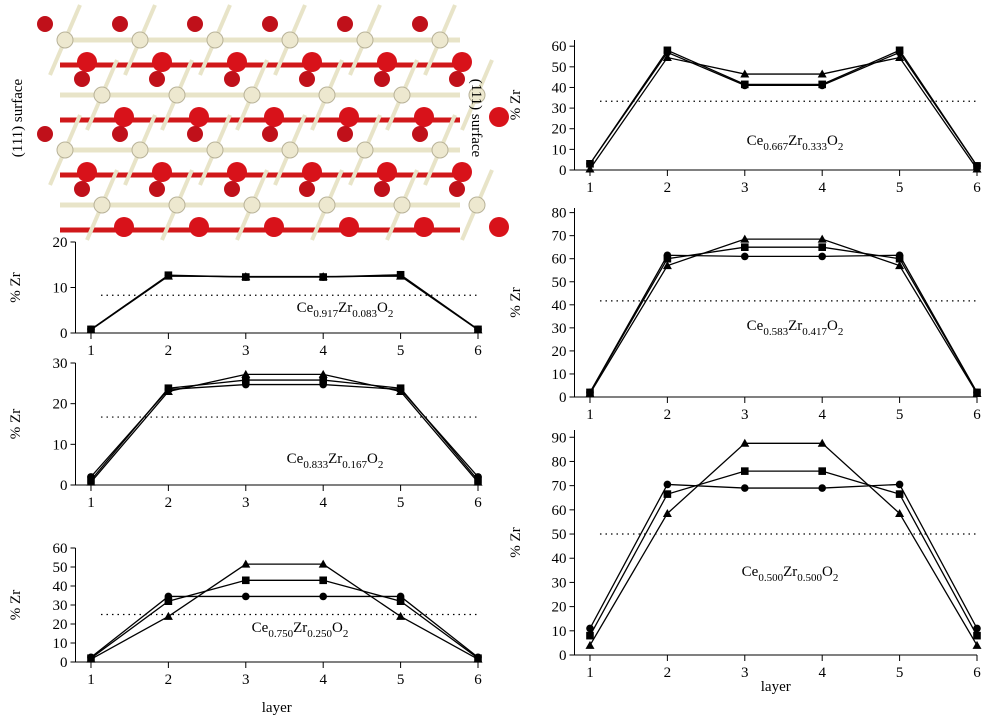  What do you see at coordinates (775, 332) in the screenshot?
I see `subscript: 0.583` at bounding box center [775, 332].